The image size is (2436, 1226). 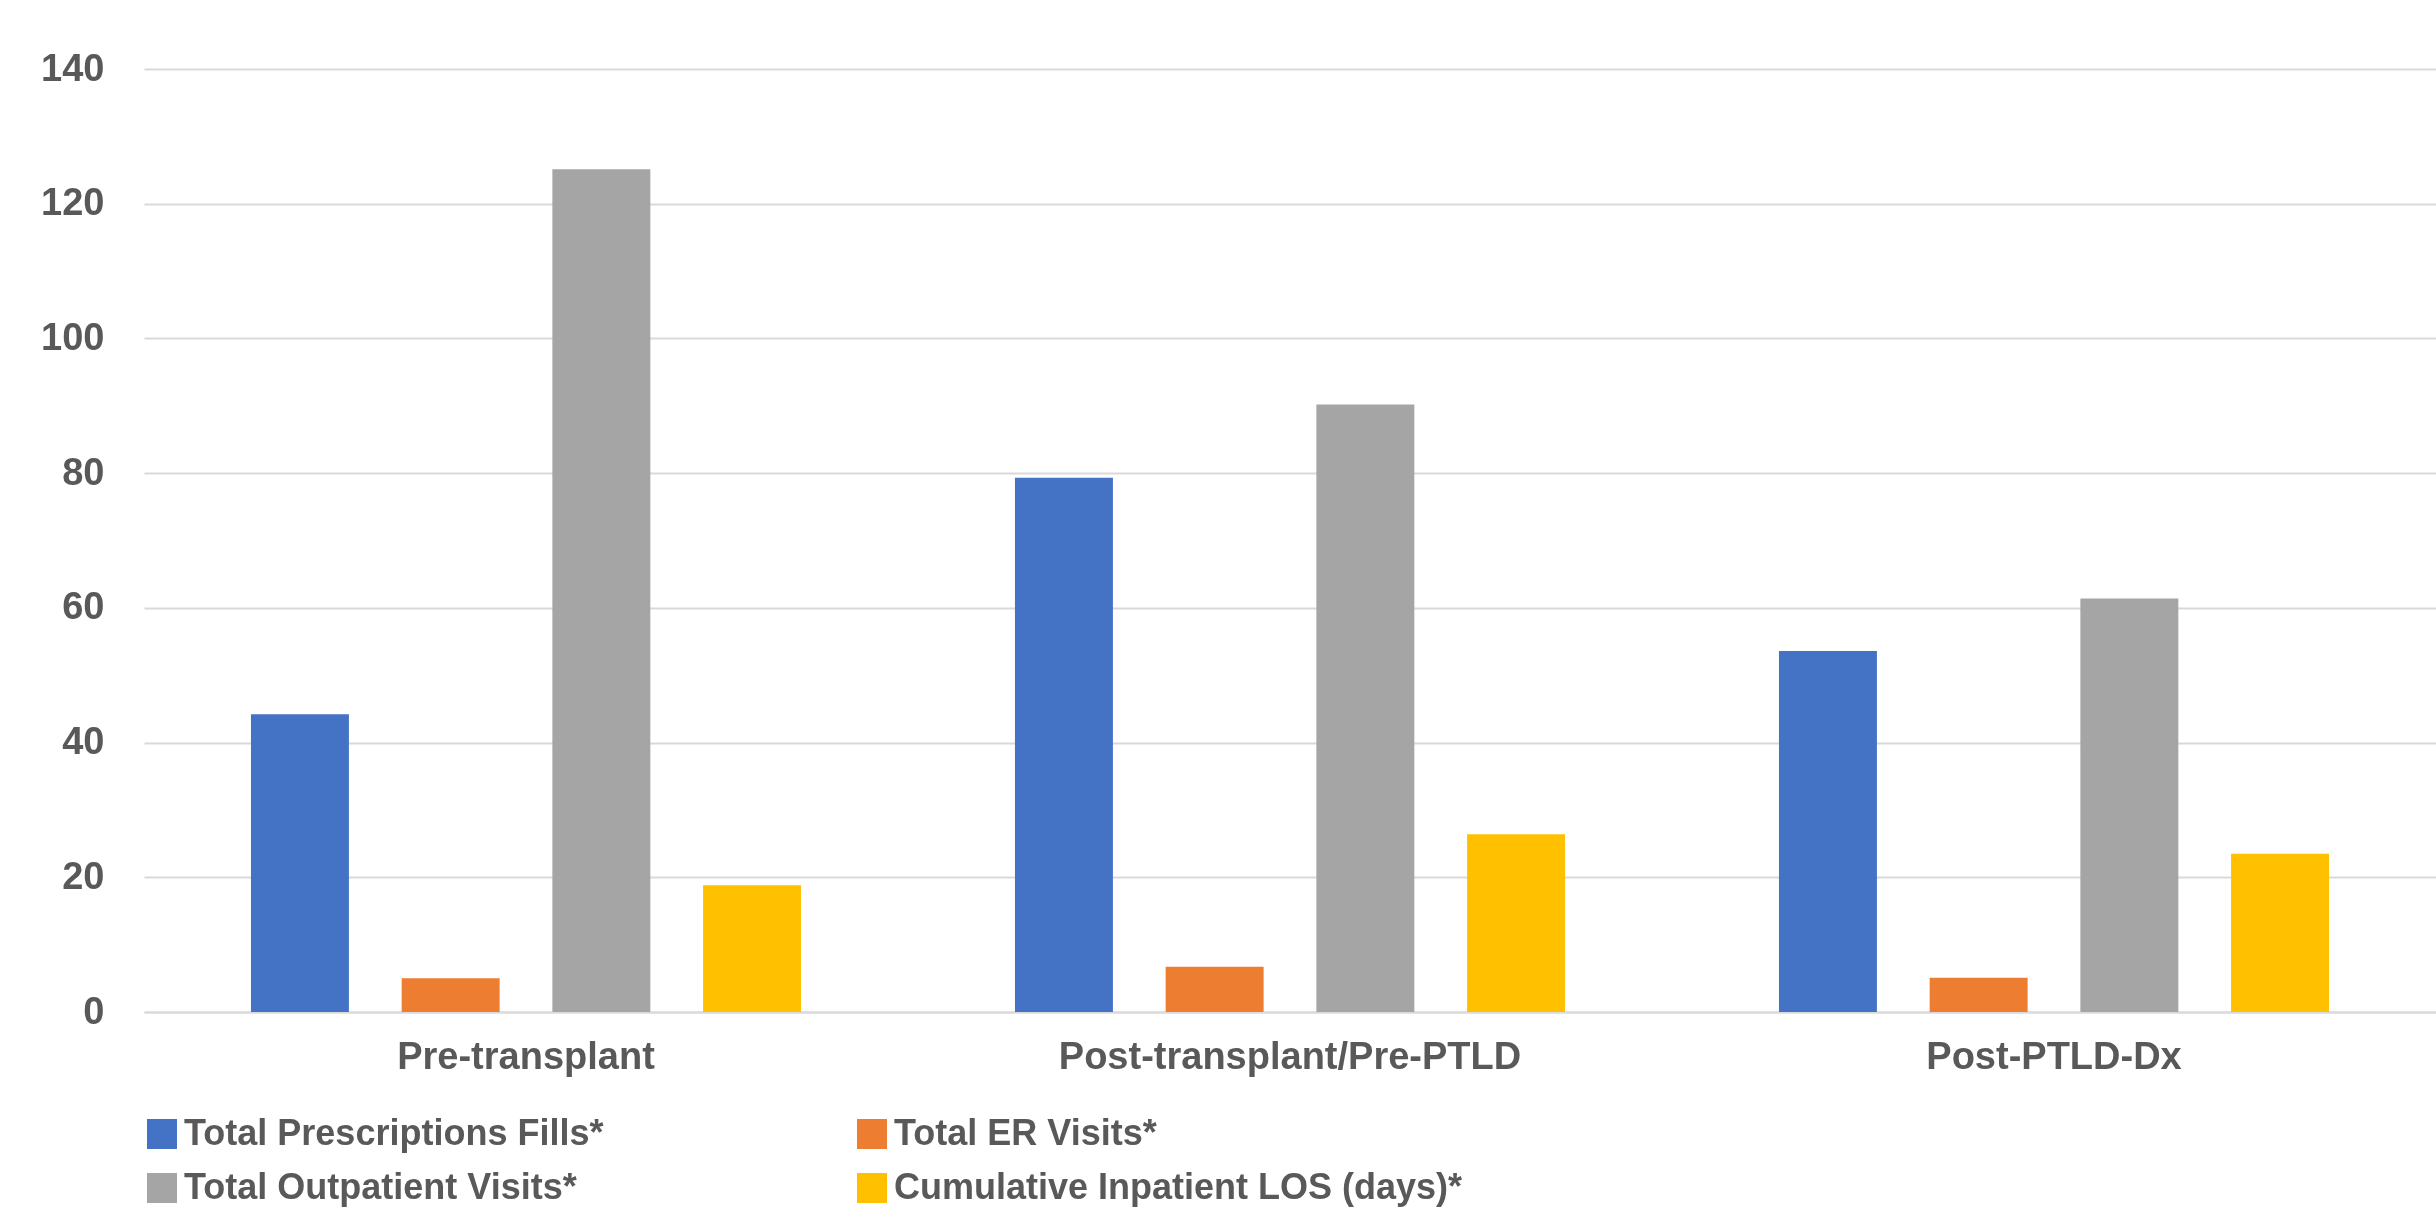 I want to click on legend-label: Cumulative Inpatient LOS (days)*, so click(x=1178, y=1186).